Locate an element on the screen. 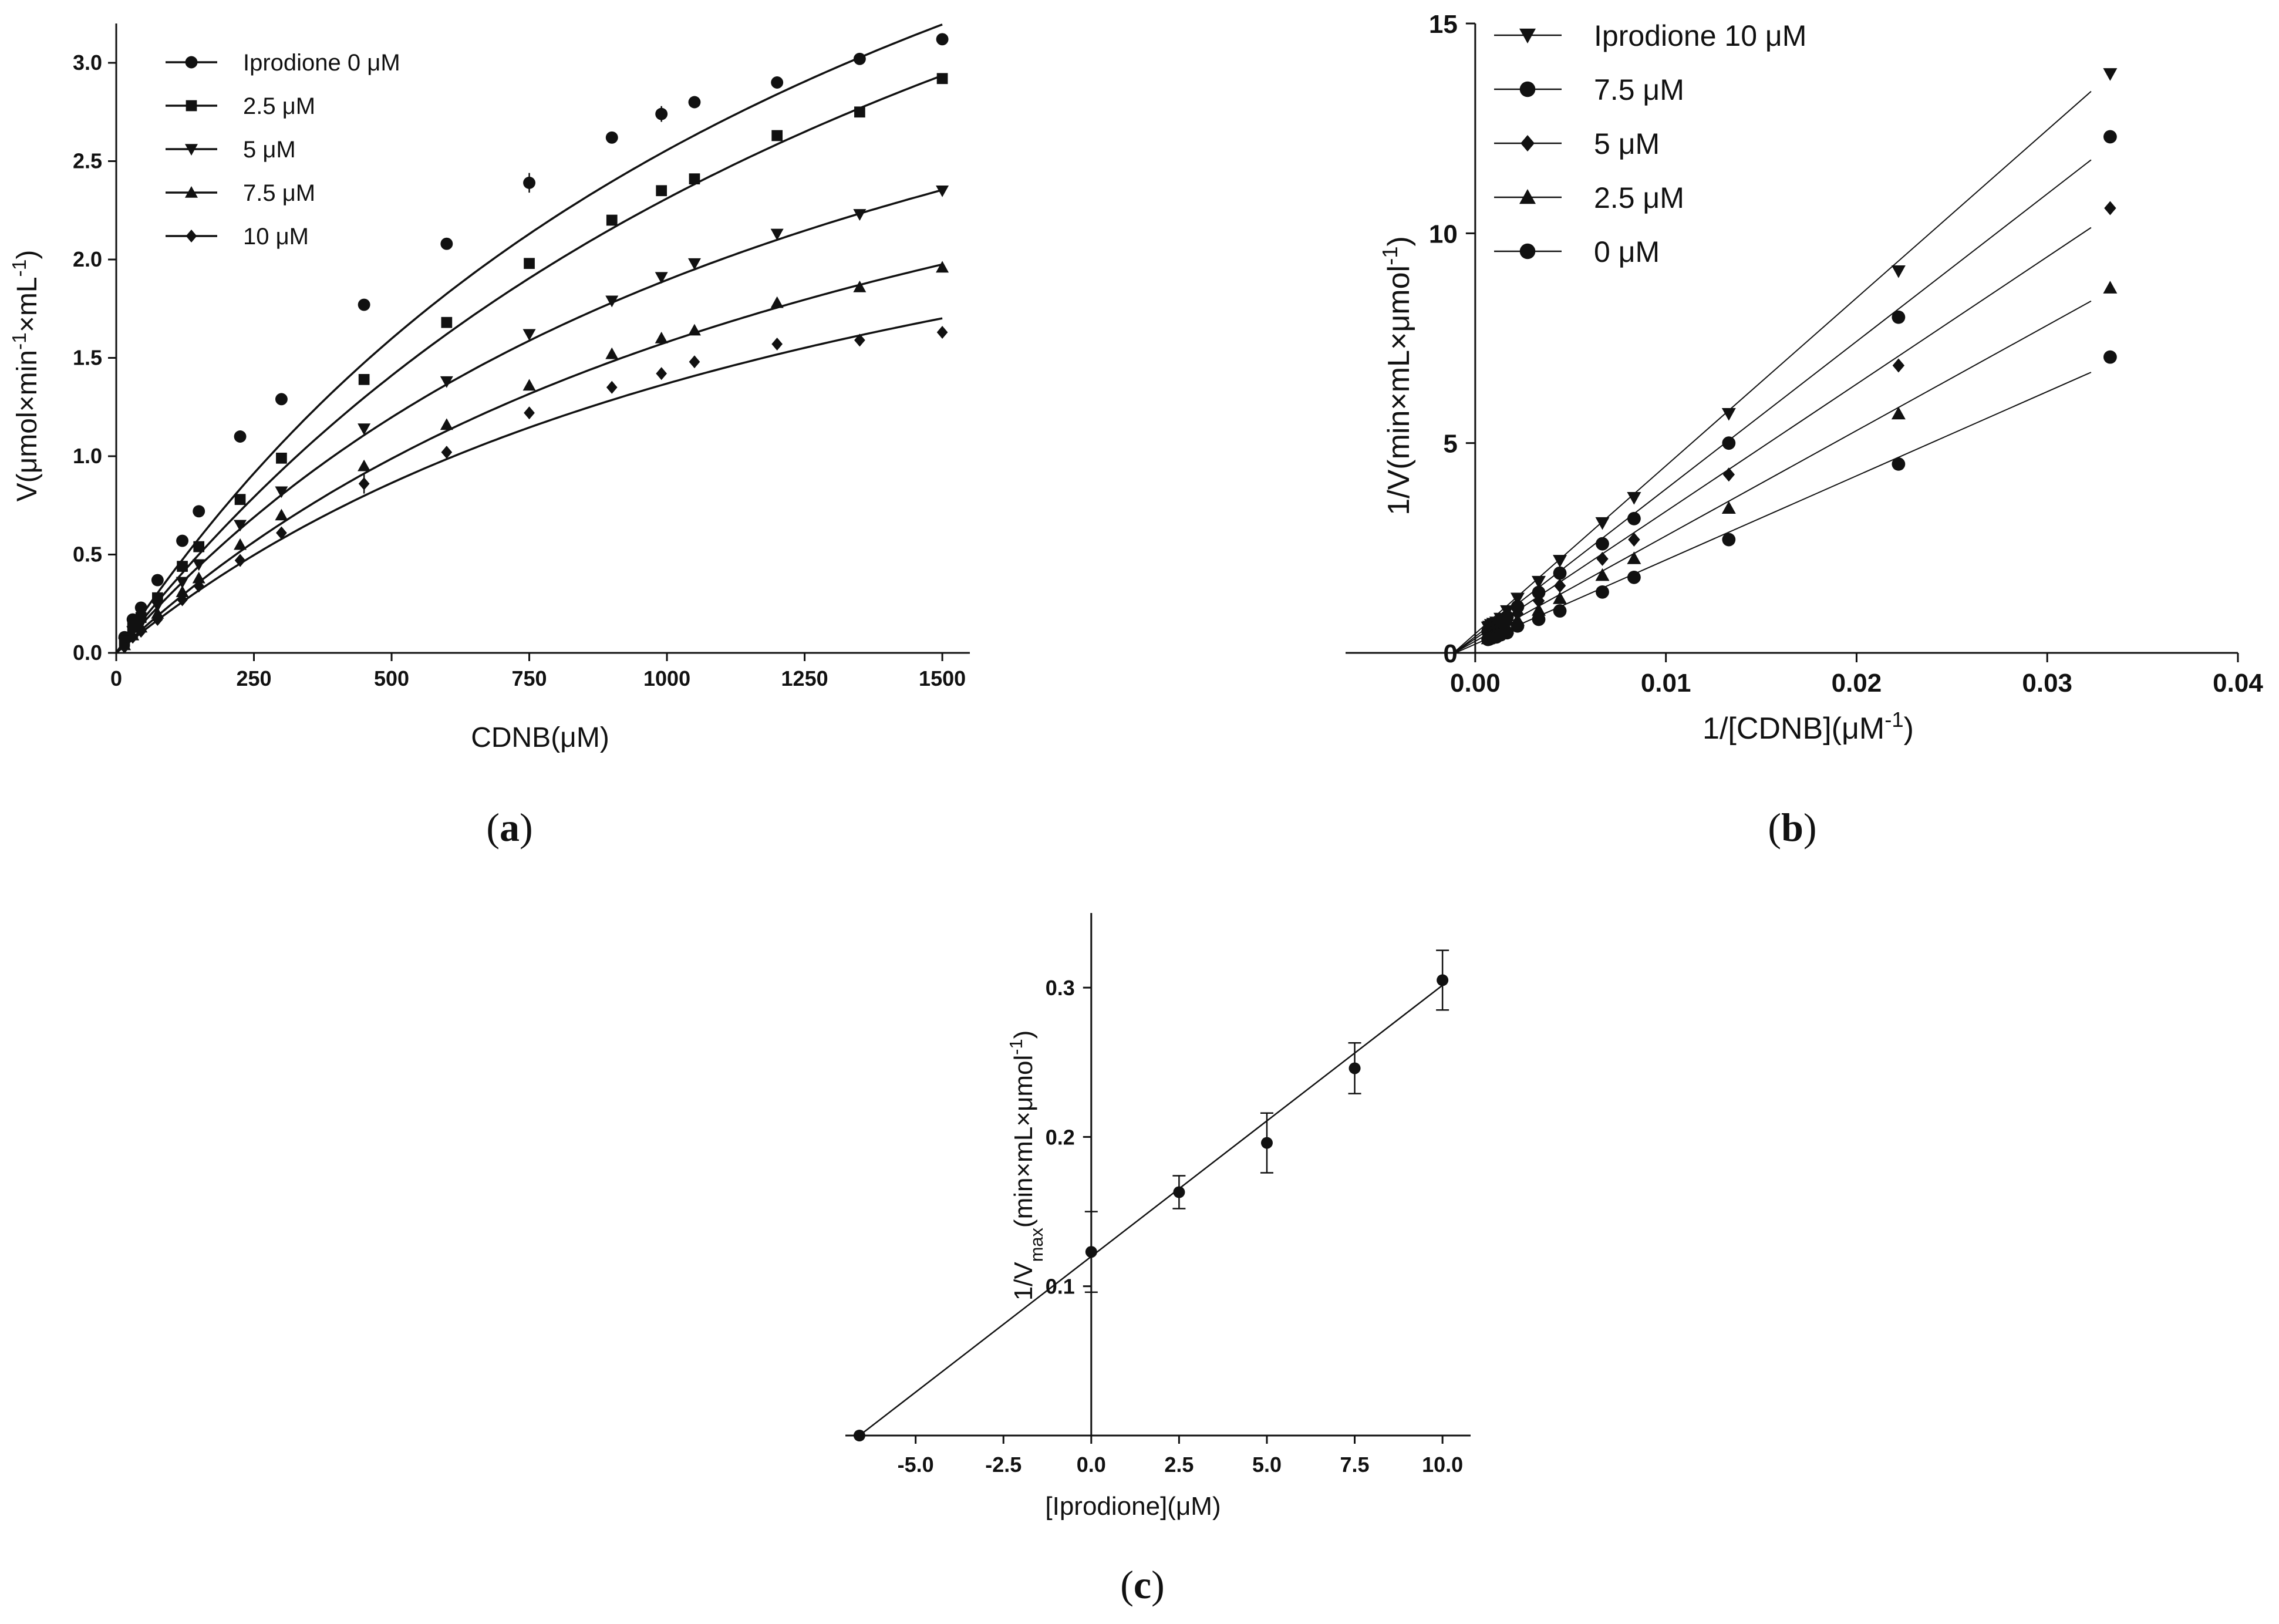  panel-b-fit-0-m is located at coordinates (1773, 512).